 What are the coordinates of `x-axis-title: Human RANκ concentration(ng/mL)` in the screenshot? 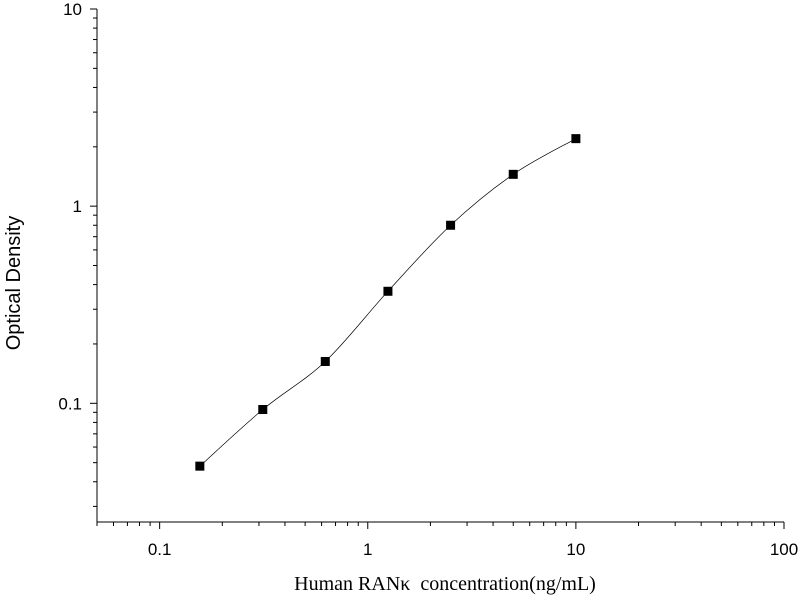 It's located at (445, 584).